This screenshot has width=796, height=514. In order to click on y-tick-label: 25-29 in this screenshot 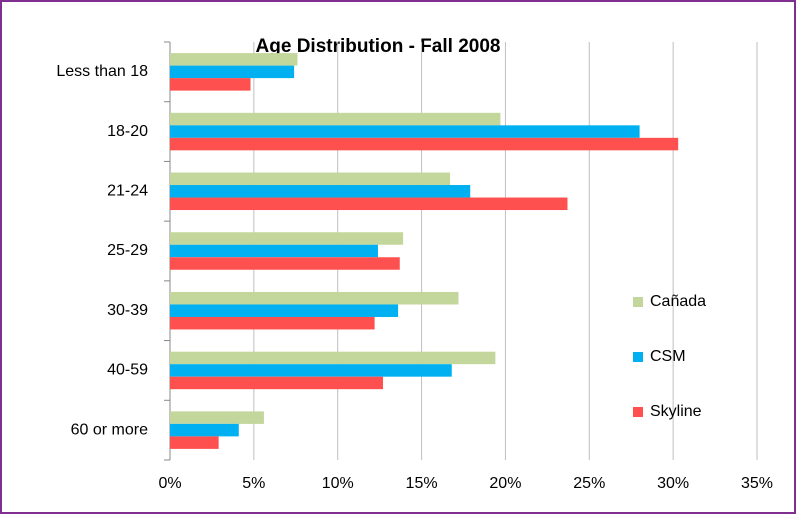, I will do `click(127, 250)`.